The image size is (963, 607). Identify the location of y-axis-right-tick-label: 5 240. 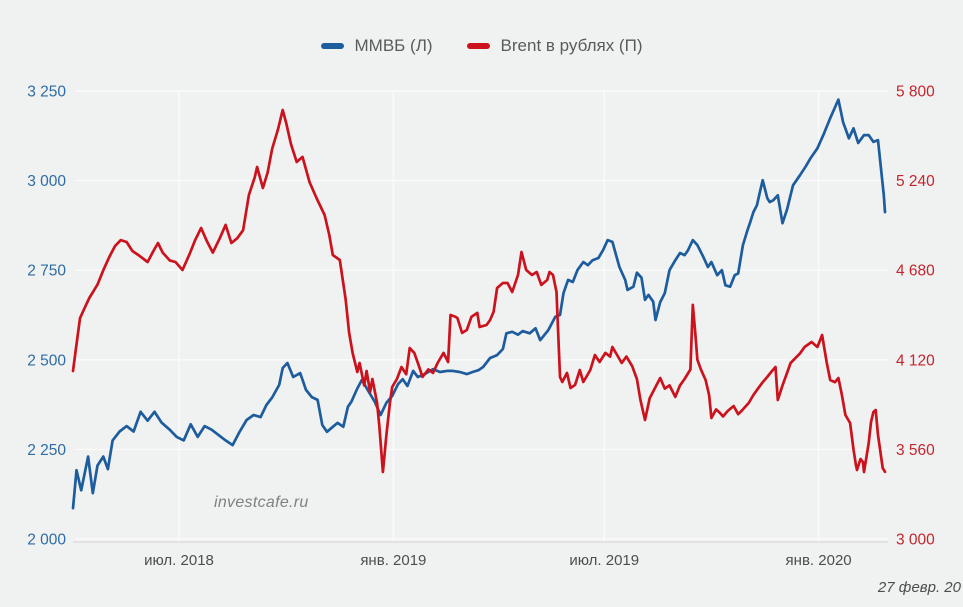
(915, 181).